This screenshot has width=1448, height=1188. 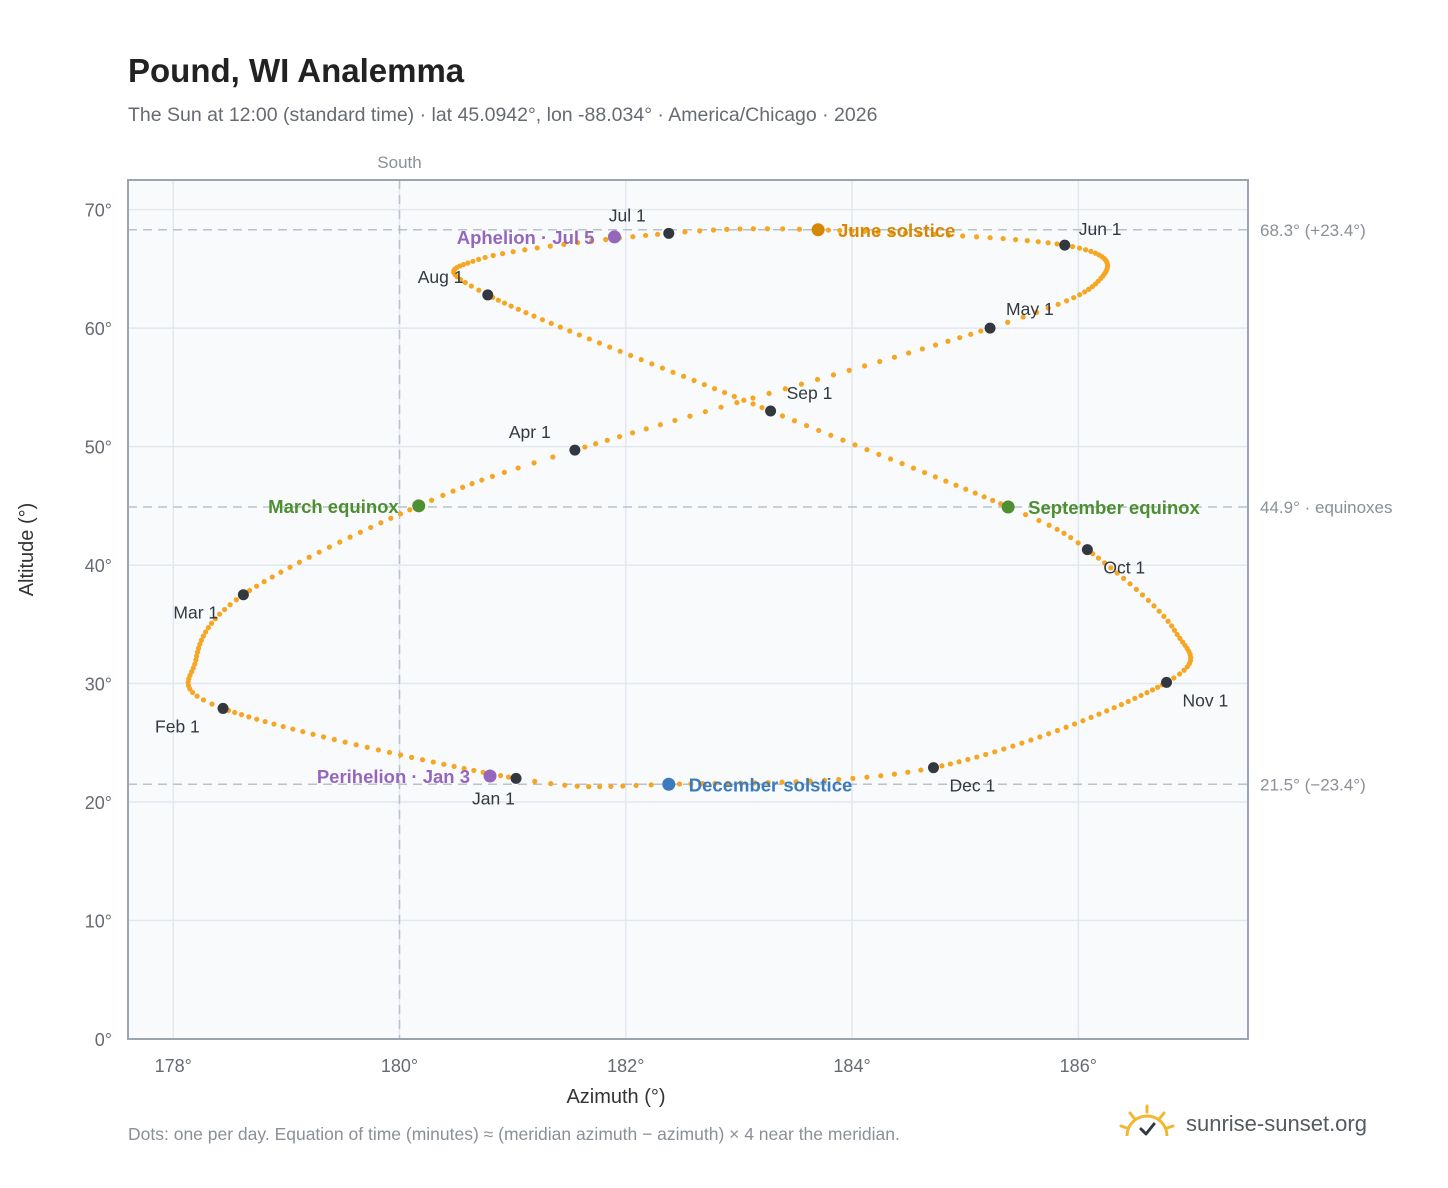 What do you see at coordinates (98, 566) in the screenshot?
I see `y-tick-label: 40°` at bounding box center [98, 566].